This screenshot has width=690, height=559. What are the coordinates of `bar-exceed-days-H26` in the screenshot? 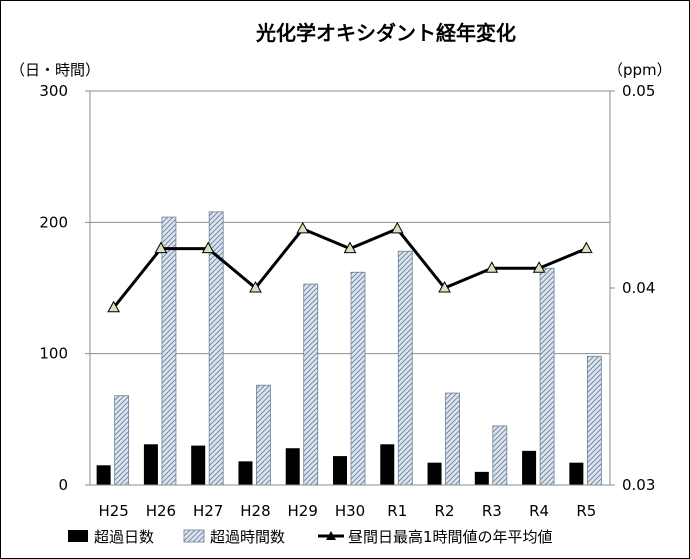 It's located at (150, 464).